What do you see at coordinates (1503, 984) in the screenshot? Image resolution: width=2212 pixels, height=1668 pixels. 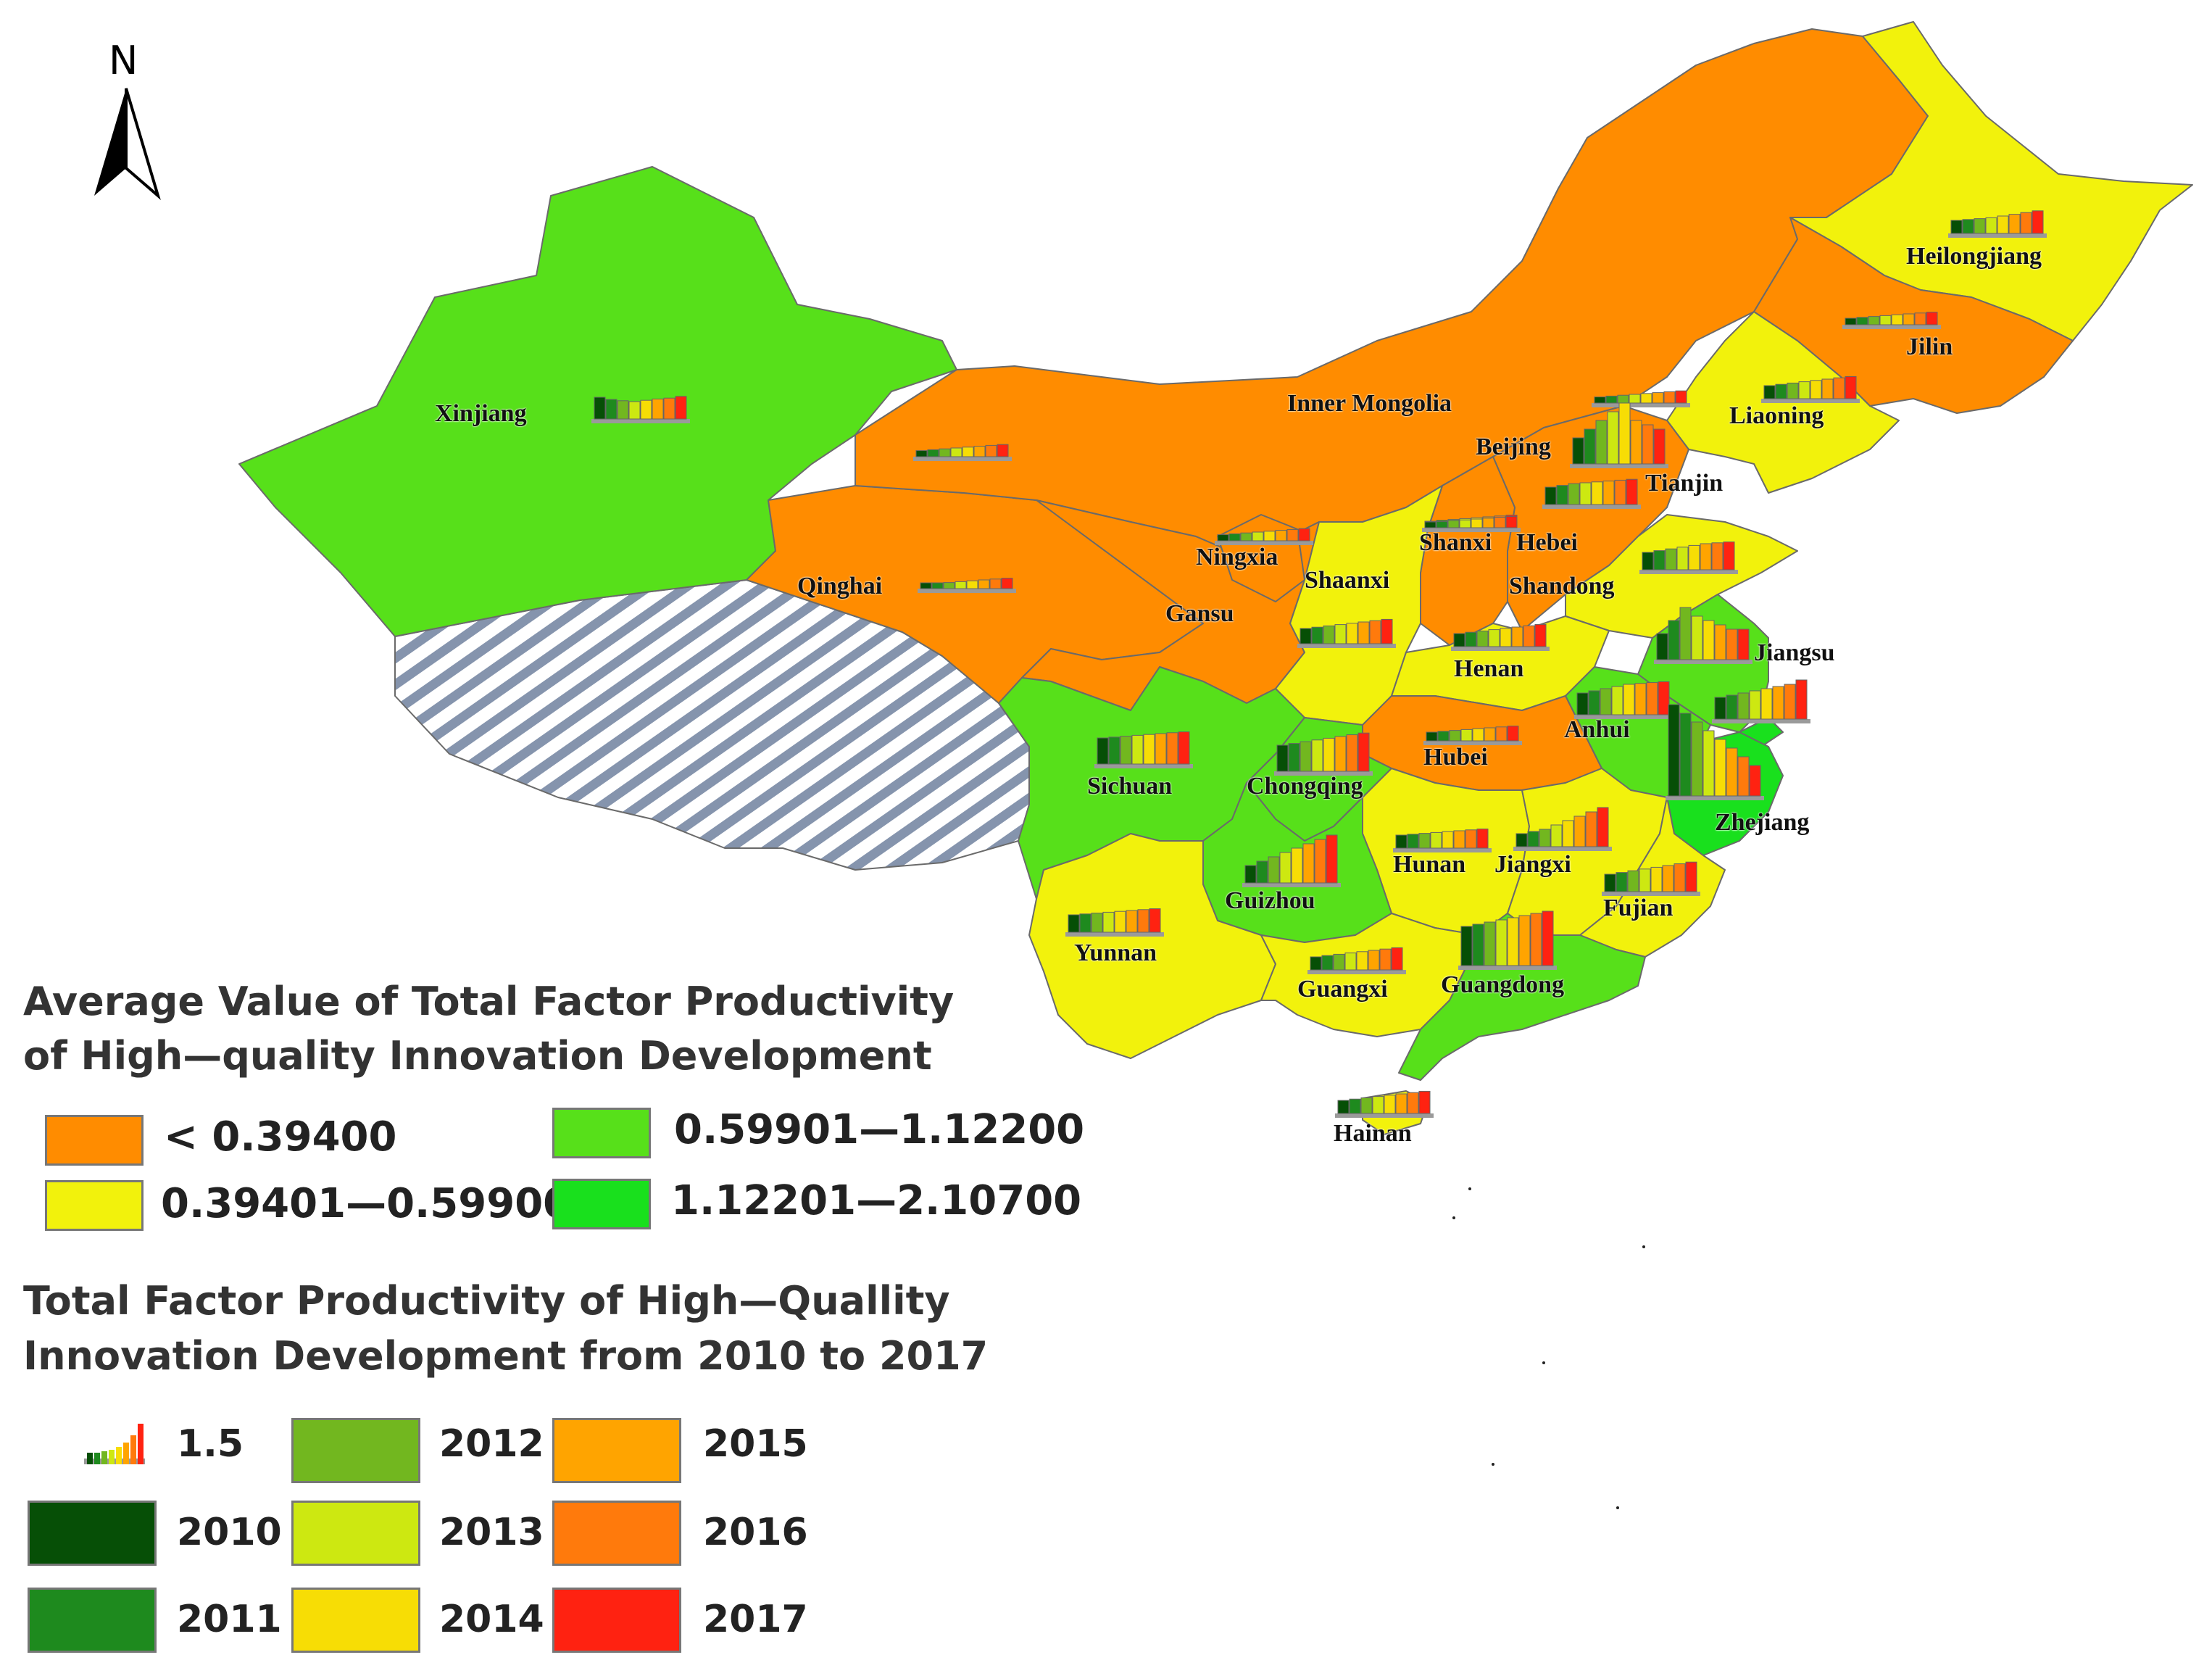 I see `province-label-guangdong: Guangdong` at bounding box center [1503, 984].